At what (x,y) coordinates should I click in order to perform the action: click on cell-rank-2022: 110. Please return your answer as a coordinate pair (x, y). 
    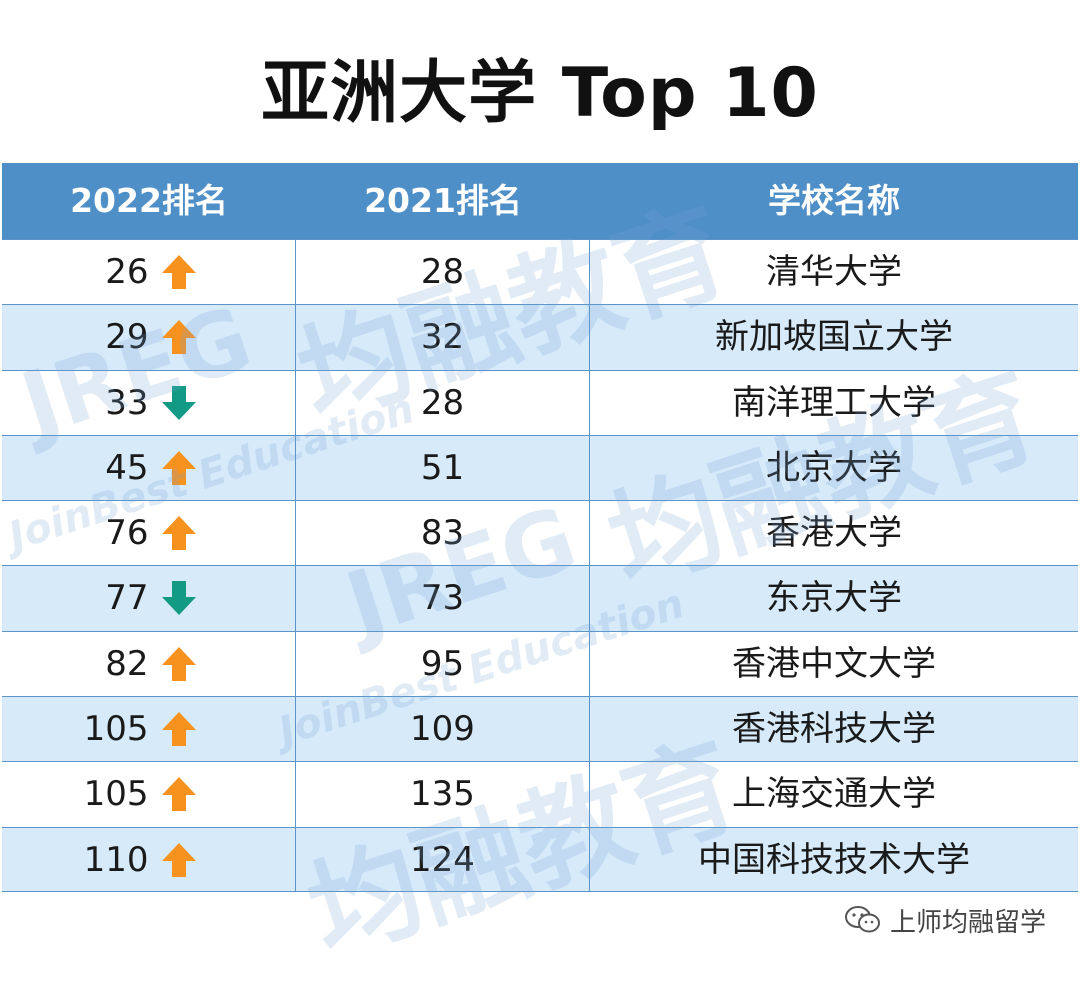
    Looking at the image, I should click on (149, 859).